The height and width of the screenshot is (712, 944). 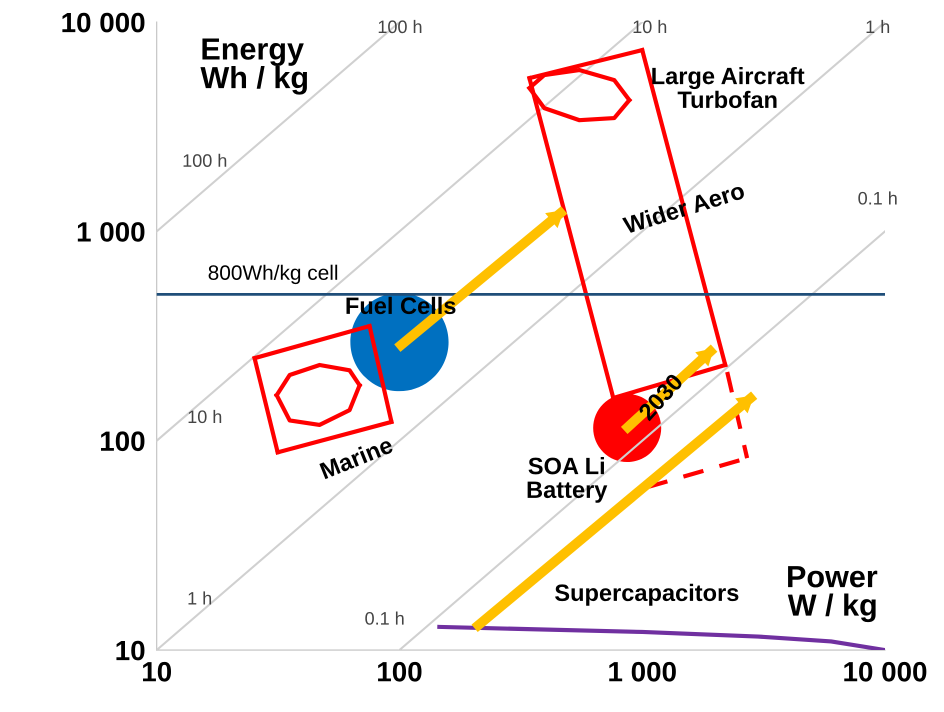 I want to click on y-tick-label: 10, so click(x=130, y=650).